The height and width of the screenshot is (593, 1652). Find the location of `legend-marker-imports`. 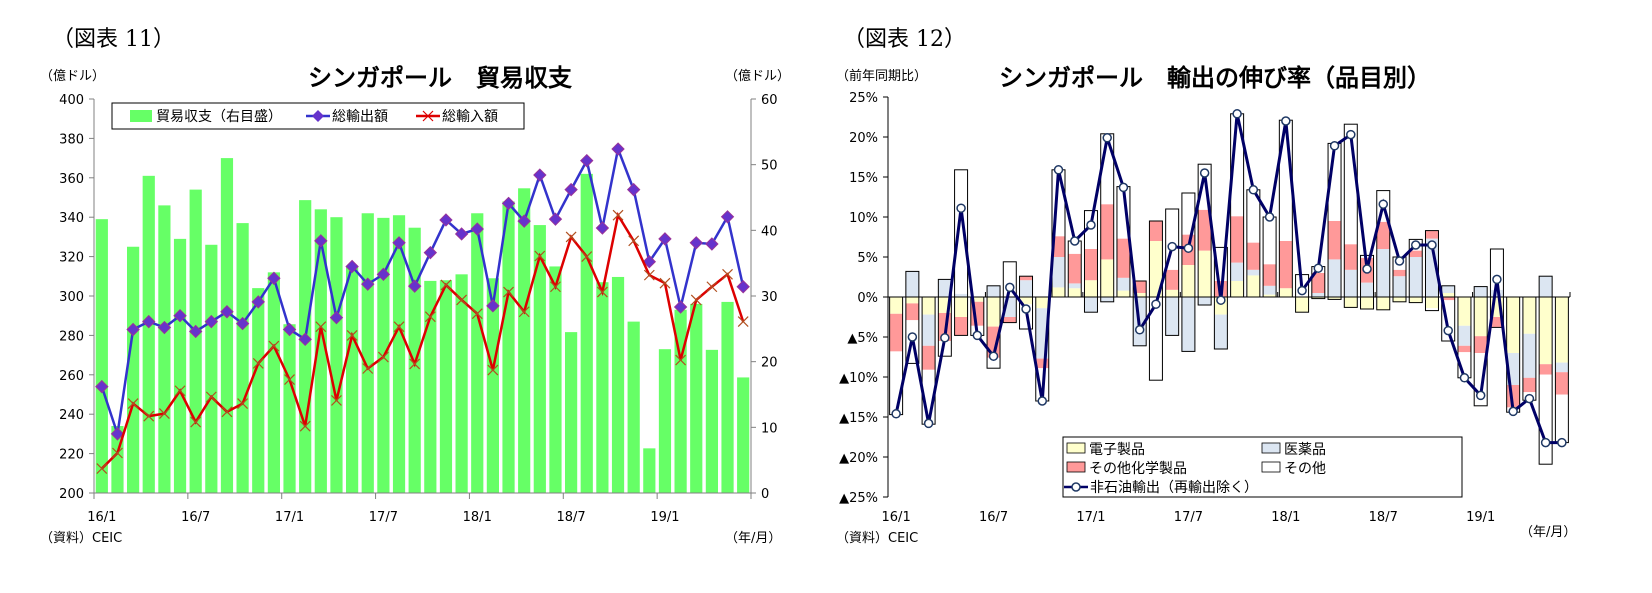

legend-marker-imports is located at coordinates (428, 116).